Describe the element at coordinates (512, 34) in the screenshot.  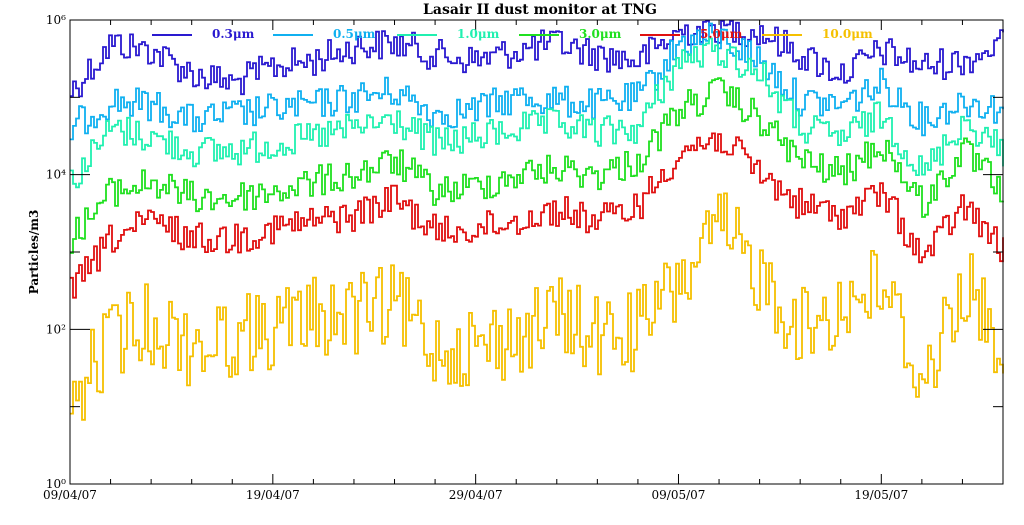
I see `legend: 0.3μm 0.5μm 1.0μm 3.0μm 5.0μm 10.0μm` at that location.